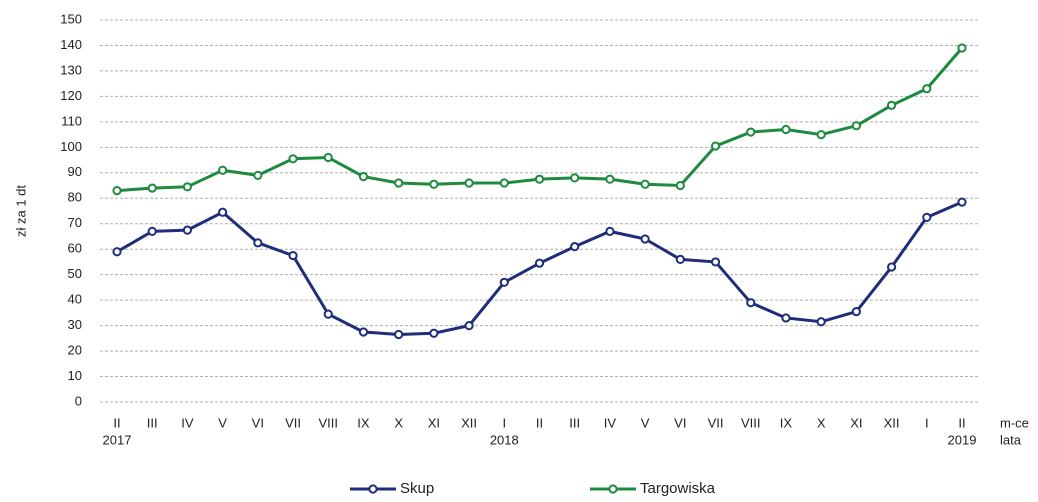 The width and height of the screenshot is (1038, 502). I want to click on y-tick-label: 140, so click(71, 44).